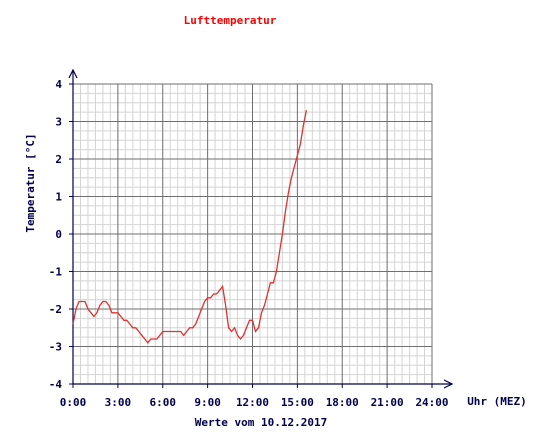  Describe the element at coordinates (56, 272) in the screenshot. I see `y-tick-label: -1` at that location.